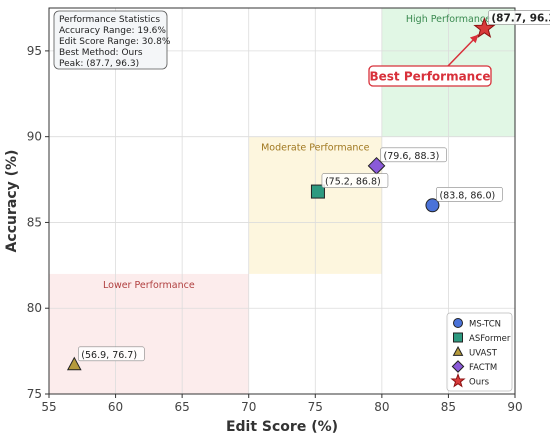 This screenshot has width=550, height=443. I want to click on legend-frame, so click(479, 352).